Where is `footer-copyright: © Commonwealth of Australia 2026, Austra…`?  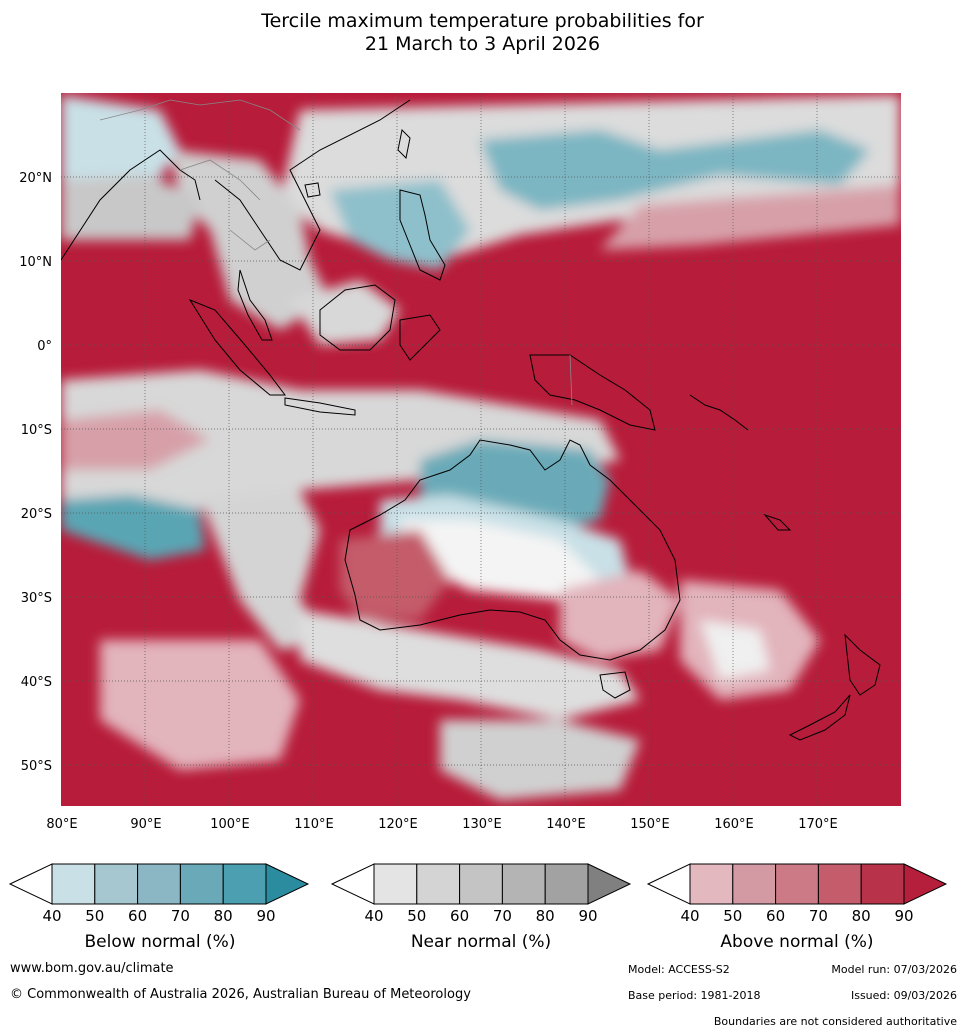
footer-copyright: © Commonwealth of Australia 2026, Austra… is located at coordinates (240, 994).